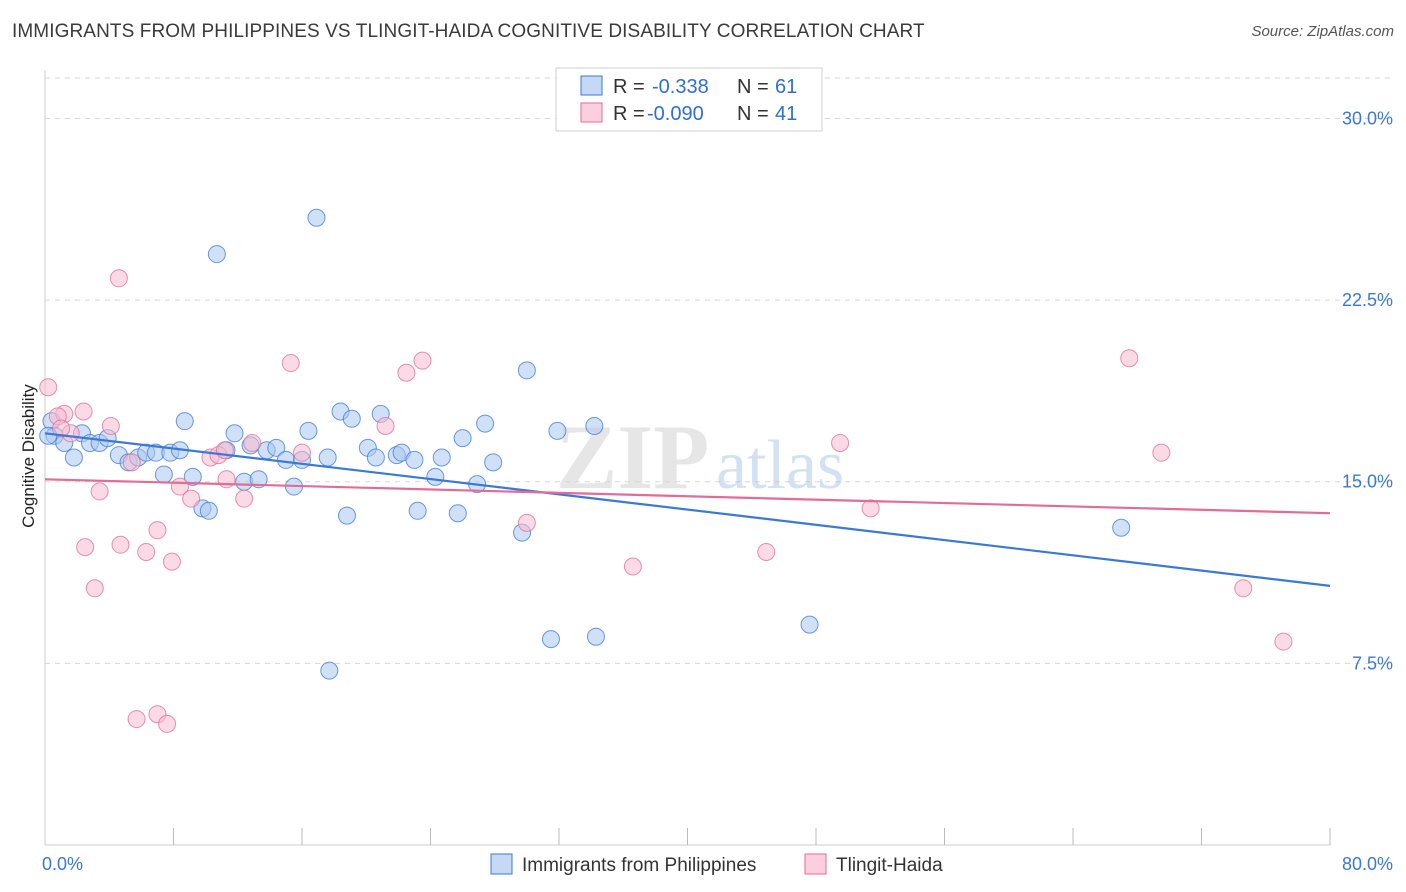 Image resolution: width=1406 pixels, height=892 pixels. Describe the element at coordinates (675, 114) in the screenshot. I see `legend-r-value-2: -0.090` at that location.